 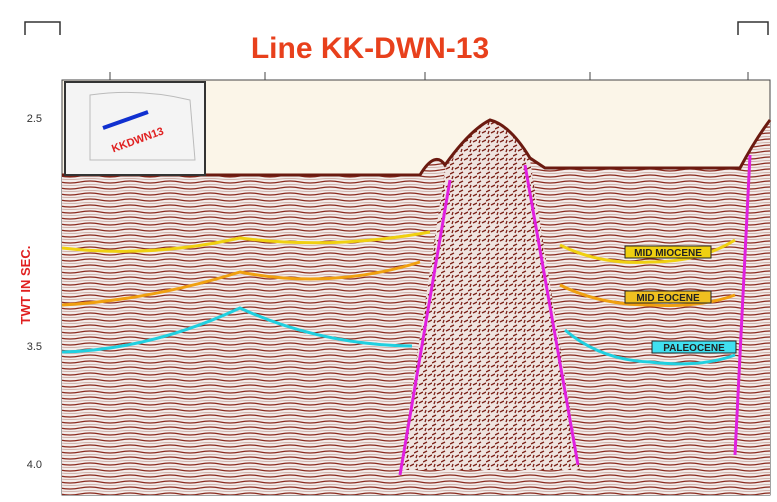 I want to click on horizon-label: PALEOCENE, so click(x=694, y=348).